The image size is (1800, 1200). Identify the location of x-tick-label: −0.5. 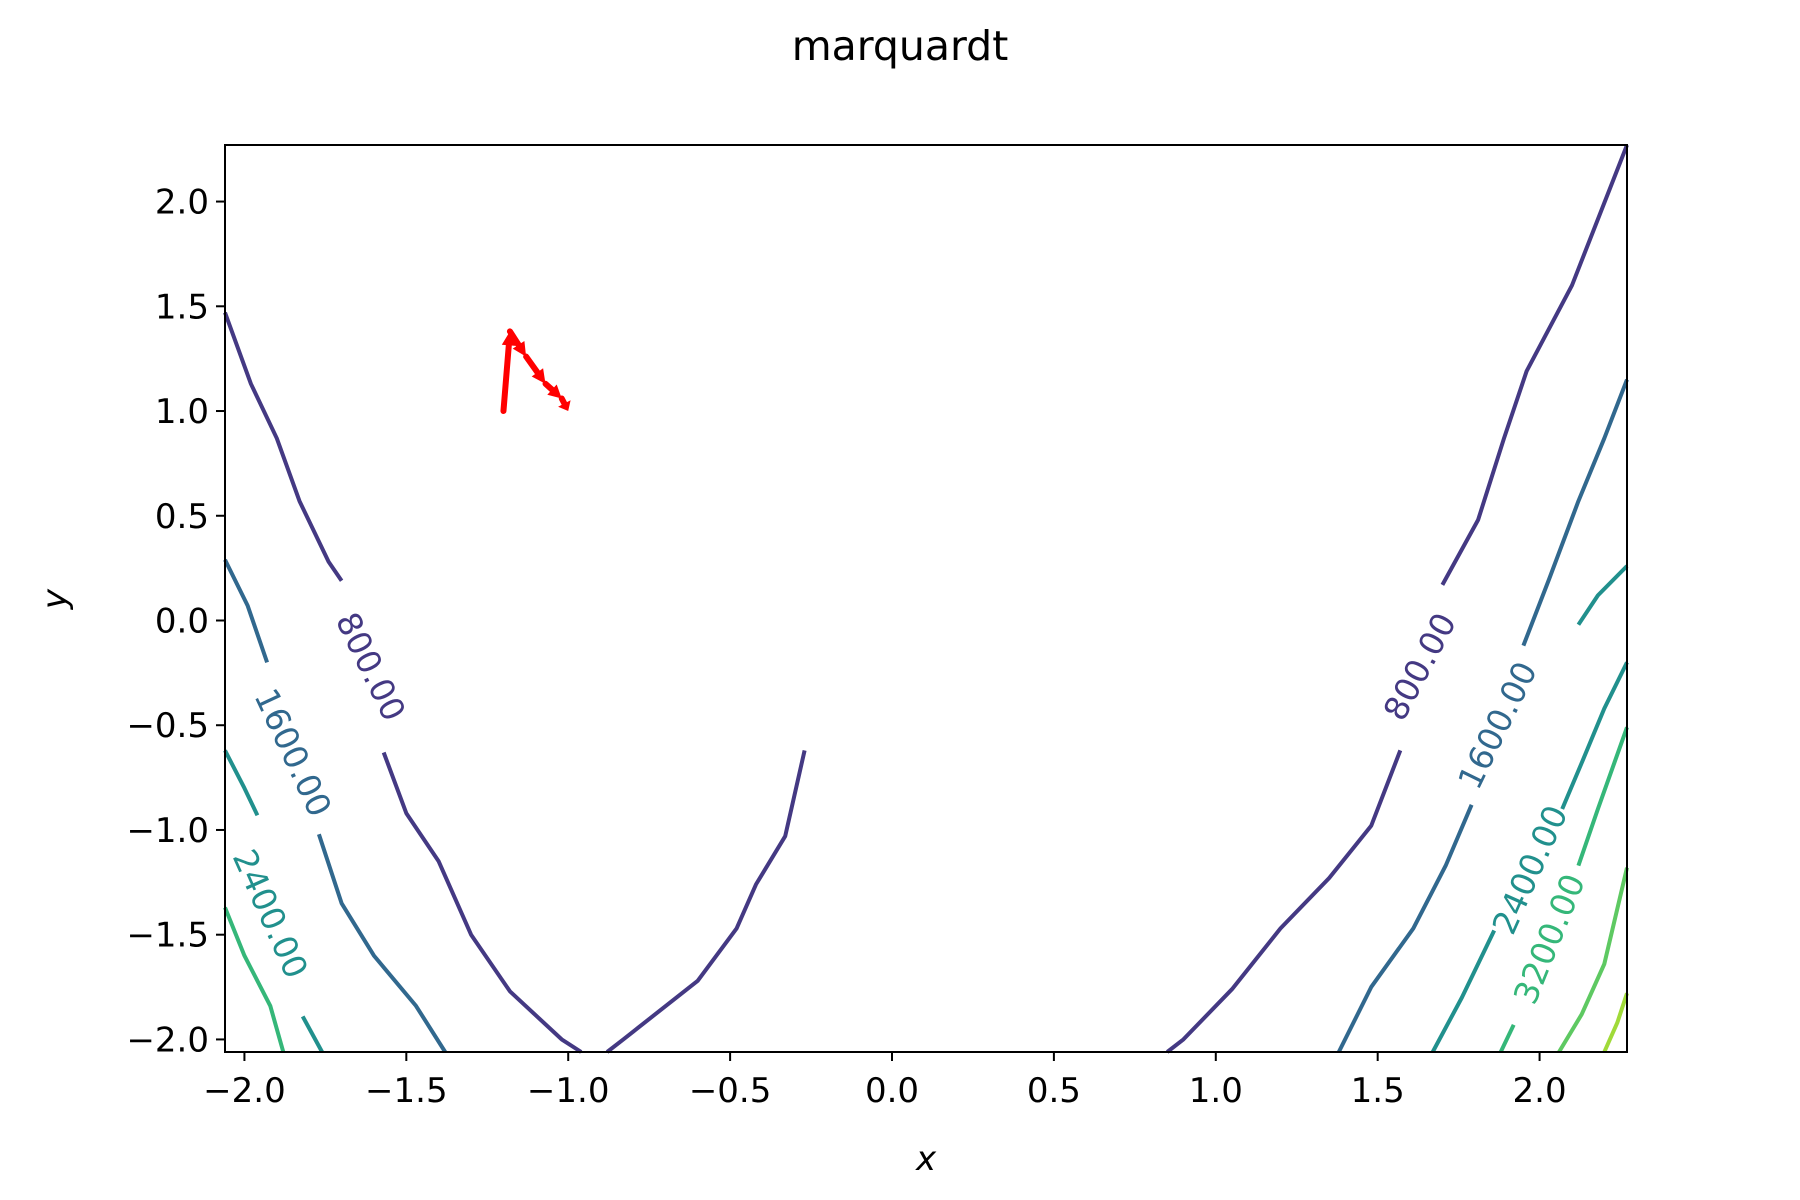
(730, 1091).